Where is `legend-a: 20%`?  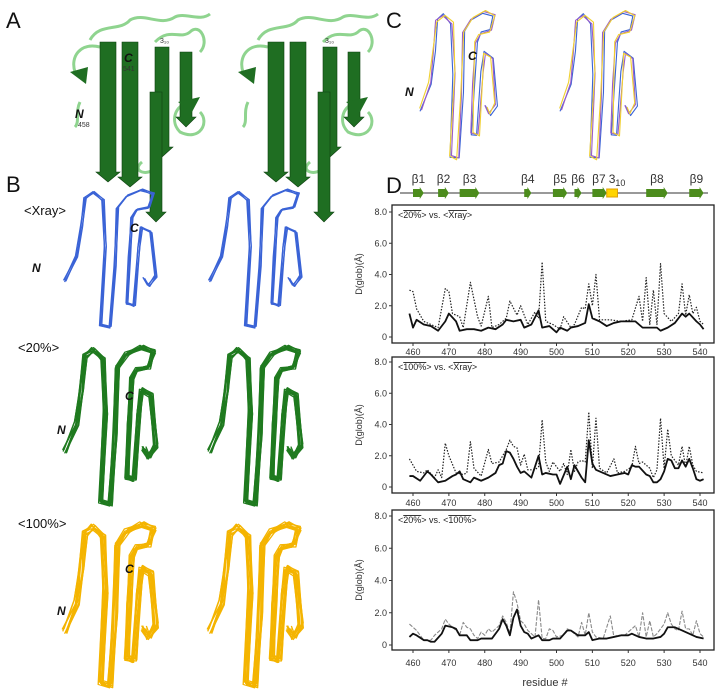
legend-a: 20% is located at coordinates (412, 520).